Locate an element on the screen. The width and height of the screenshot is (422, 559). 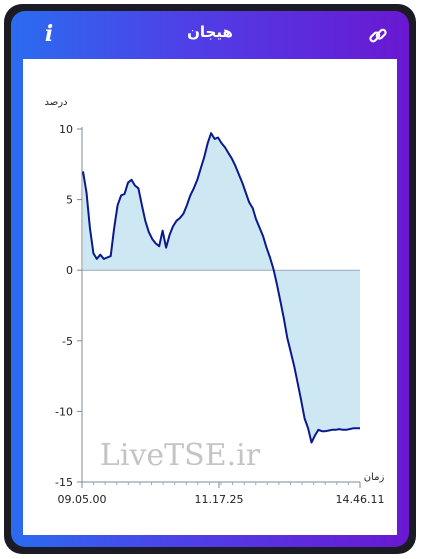
y-tick-label: 10 is located at coordinates (66, 129).